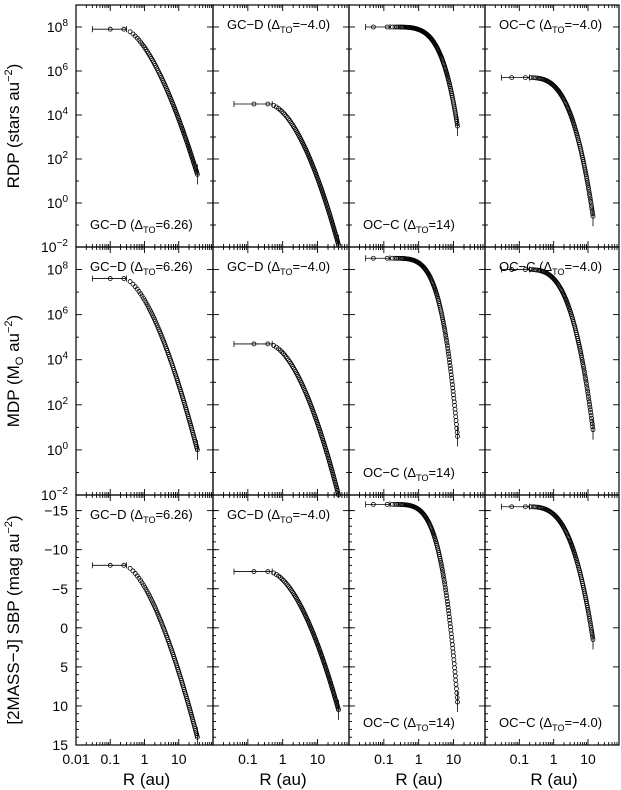  What do you see at coordinates (411, 369) in the screenshot?
I see `panel-2-3: OC−C (ΔTO=14)` at bounding box center [411, 369].